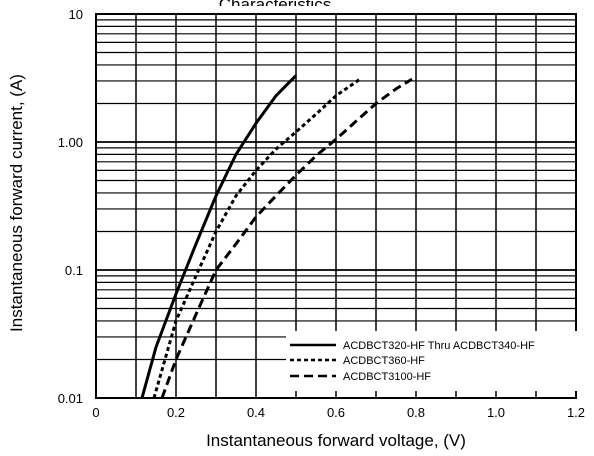 This screenshot has height=456, width=594. I want to click on y-axis-title: Instantaneous forward current, (A), so click(16, 203).